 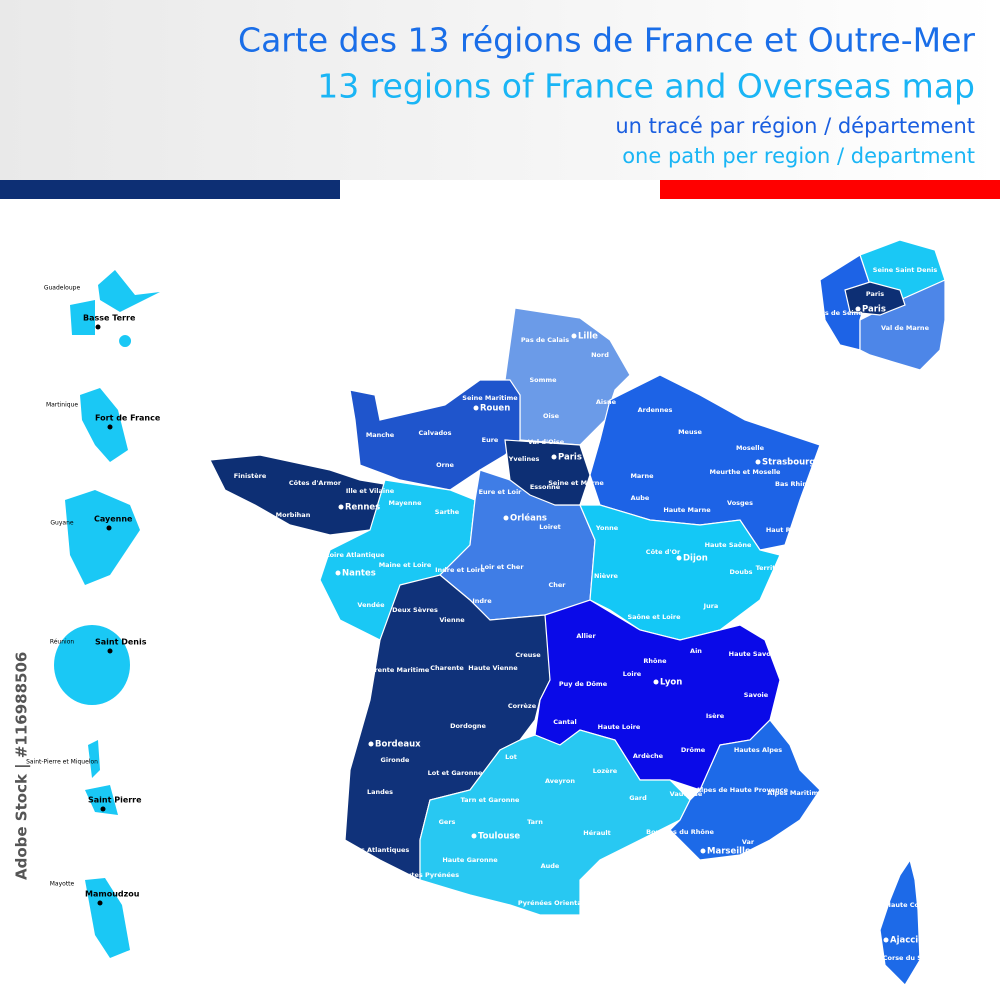 What do you see at coordinates (112, 894) in the screenshot?
I see `overseas-city: Mamoudzou` at bounding box center [112, 894].